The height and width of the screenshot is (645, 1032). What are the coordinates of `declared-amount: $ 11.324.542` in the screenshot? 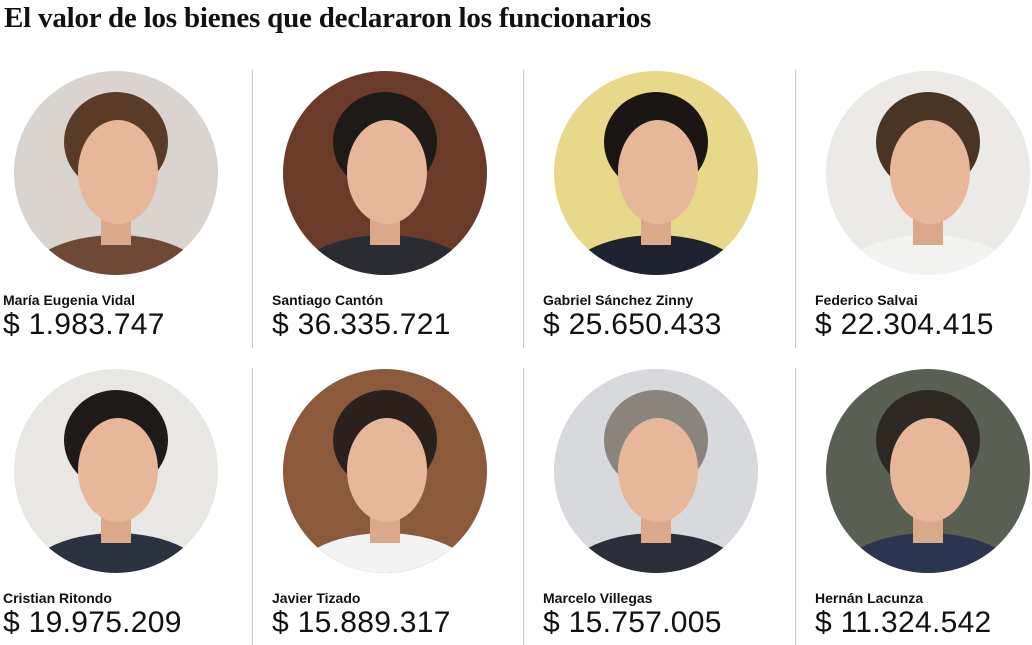 It's located at (903, 622).